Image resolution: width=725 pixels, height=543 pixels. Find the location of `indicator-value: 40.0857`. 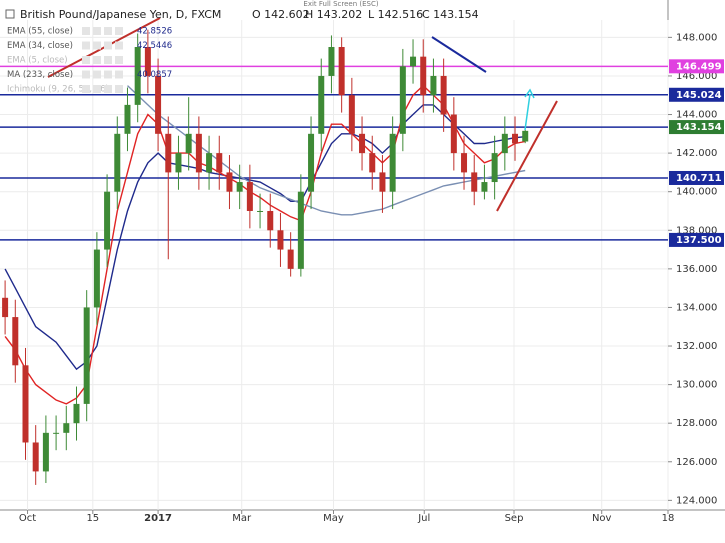

indicator-value: 40.0857 is located at coordinates (154, 75).